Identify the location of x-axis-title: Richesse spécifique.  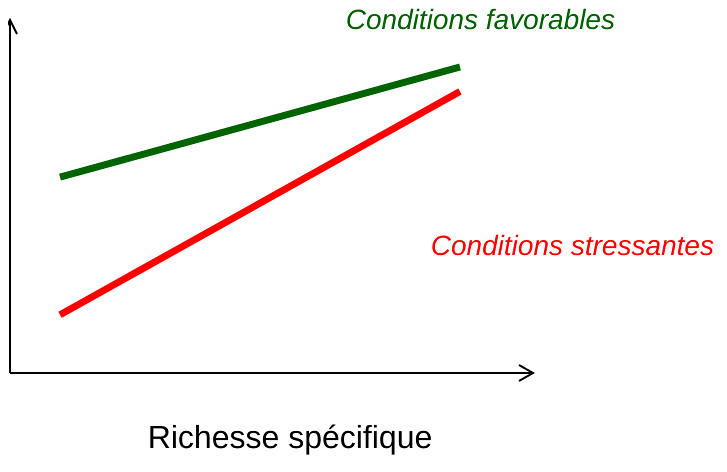
(290, 437).